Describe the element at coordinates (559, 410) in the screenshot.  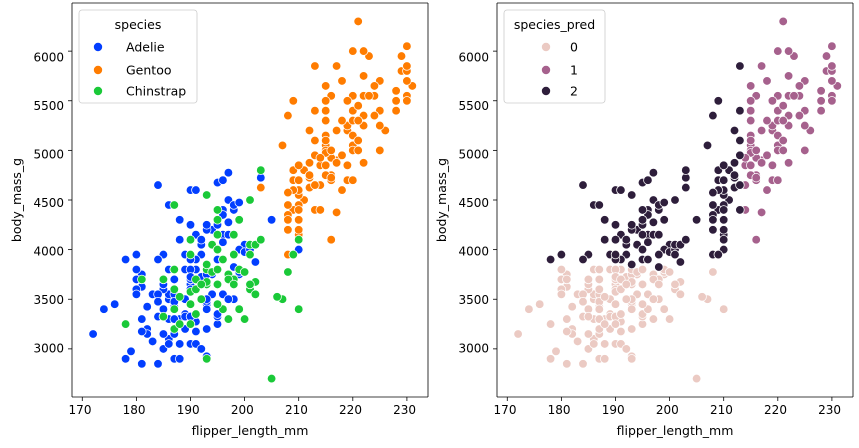
I see `right-x-tick-label: 180` at that location.